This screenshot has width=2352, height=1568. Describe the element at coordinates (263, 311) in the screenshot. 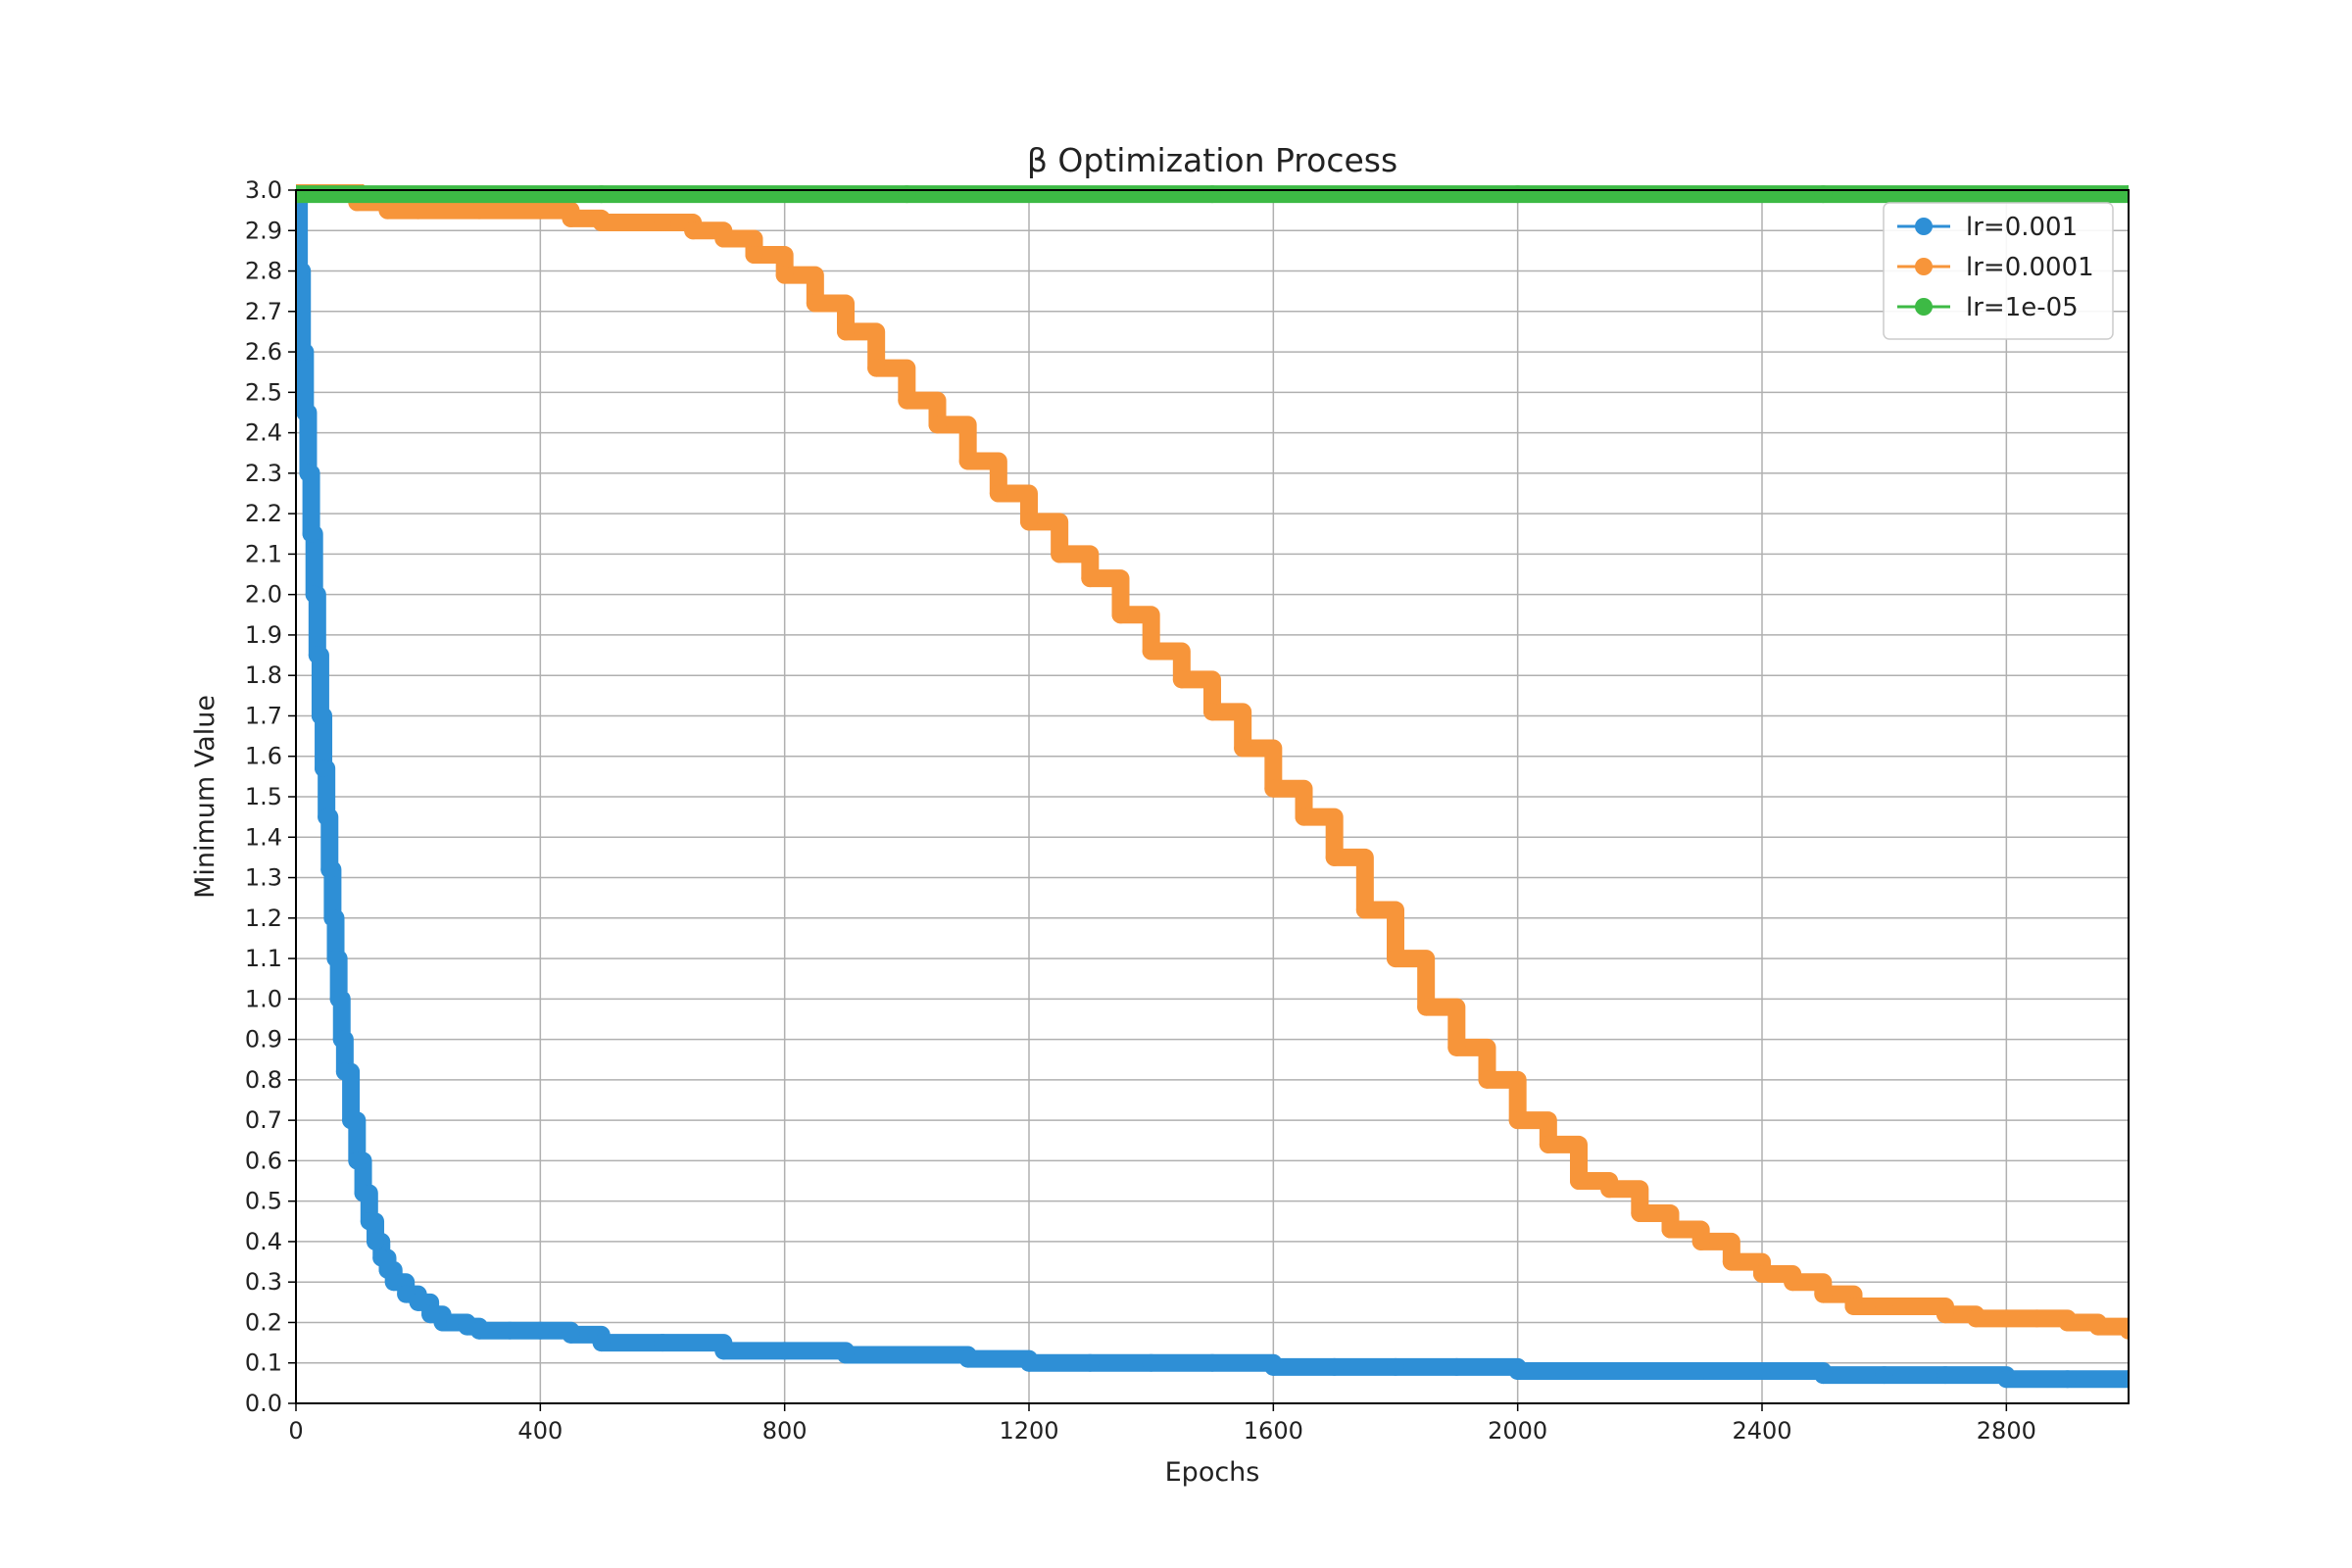

I see `y-tick-label: 2.7` at that location.